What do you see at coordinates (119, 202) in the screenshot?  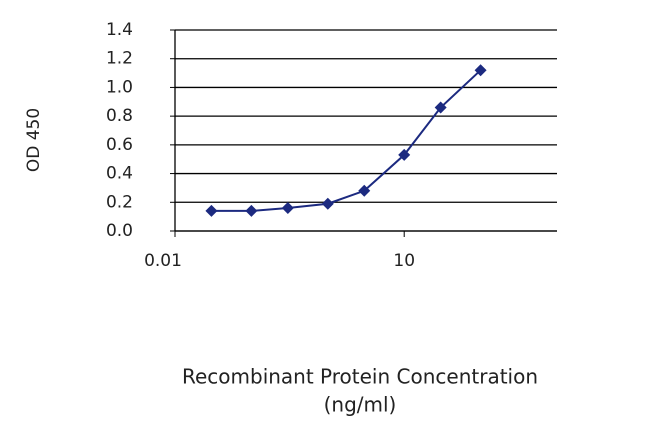 I see `y-tick-label: 0.2` at bounding box center [119, 202].